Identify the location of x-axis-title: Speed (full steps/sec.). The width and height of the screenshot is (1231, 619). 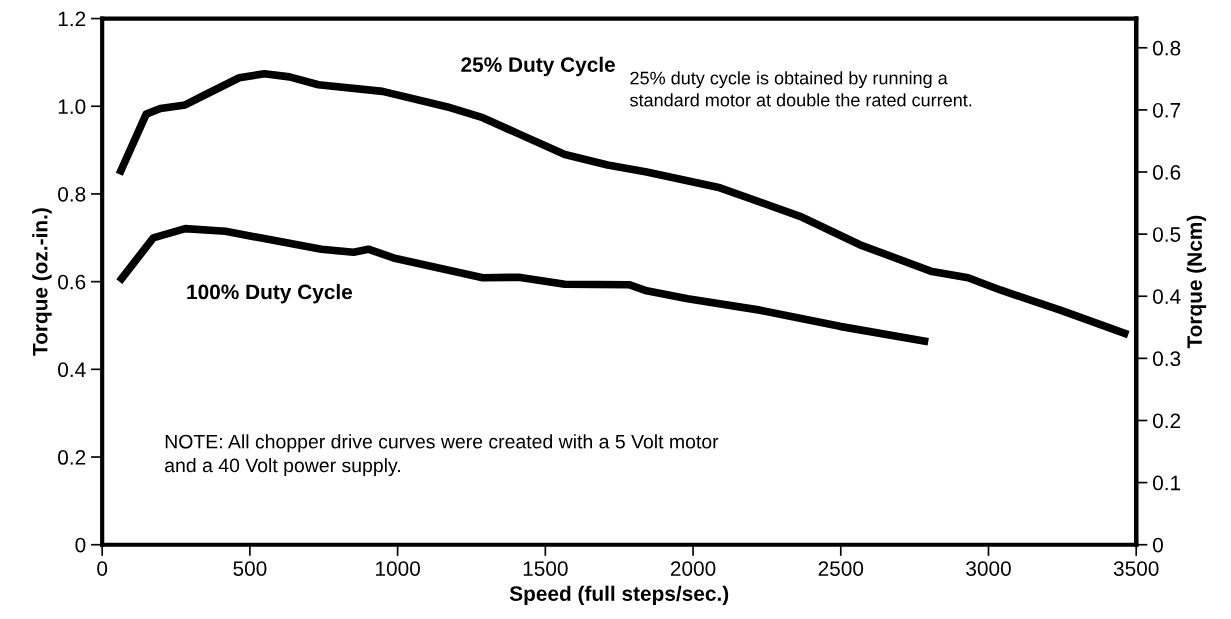
(619, 595).